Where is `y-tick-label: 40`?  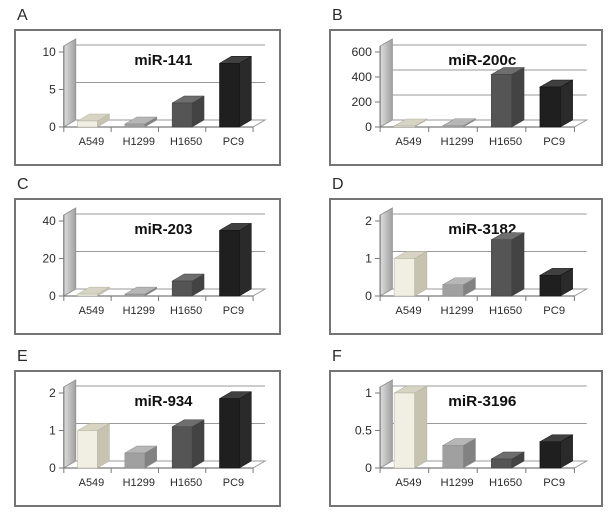
y-tick-label: 40 is located at coordinates (50, 221).